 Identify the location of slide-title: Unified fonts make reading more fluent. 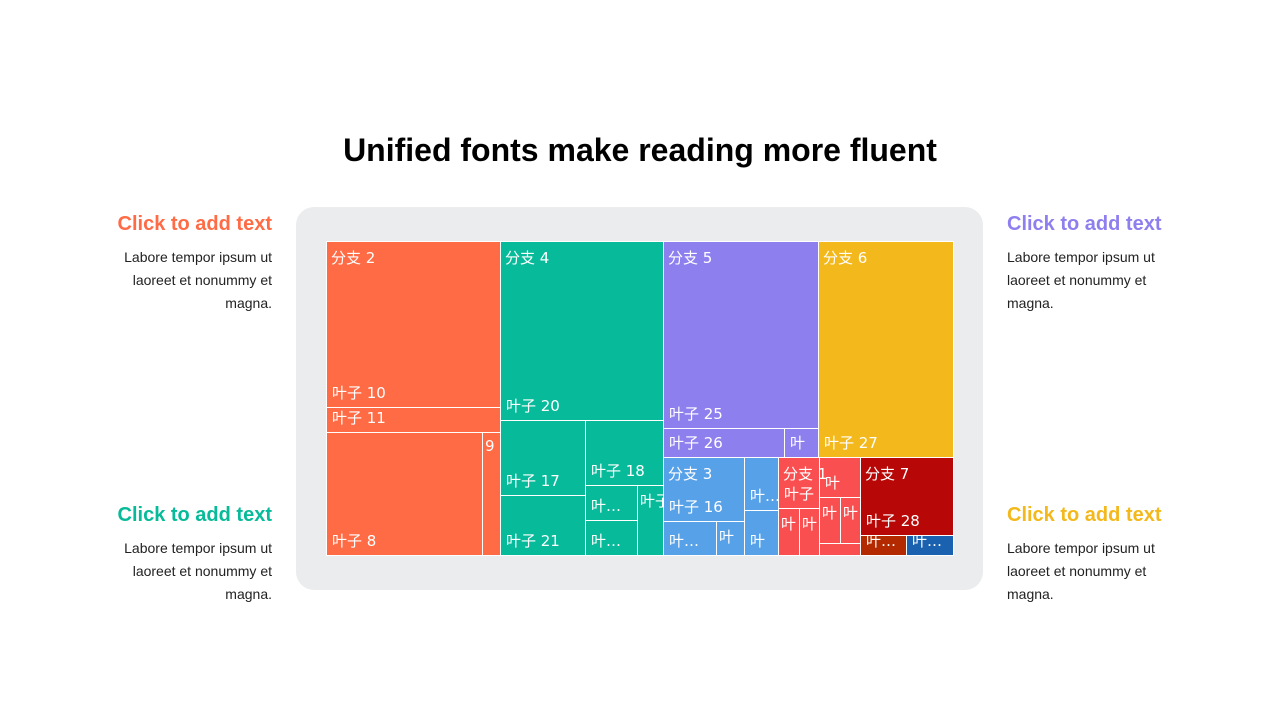
(640, 150).